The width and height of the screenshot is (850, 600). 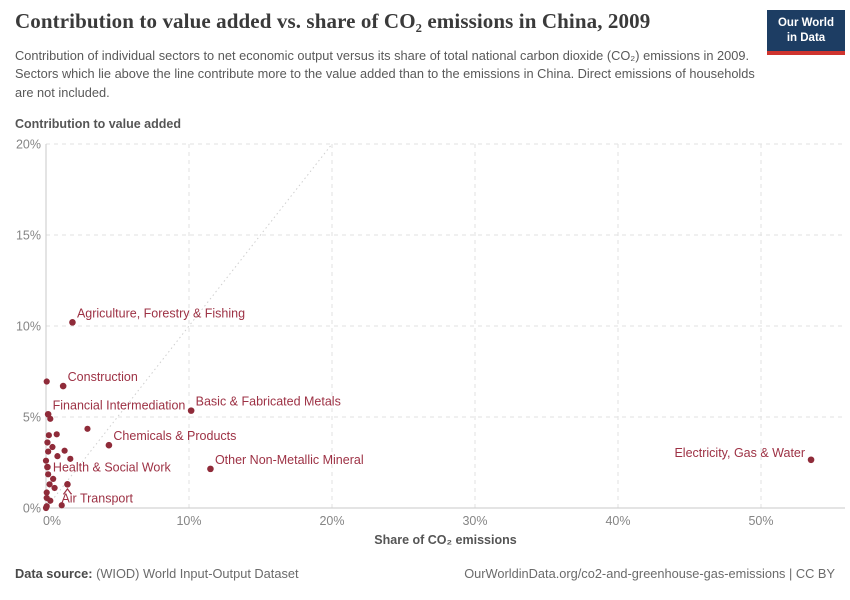 What do you see at coordinates (28, 145) in the screenshot?
I see `y-tick-label: 20%` at bounding box center [28, 145].